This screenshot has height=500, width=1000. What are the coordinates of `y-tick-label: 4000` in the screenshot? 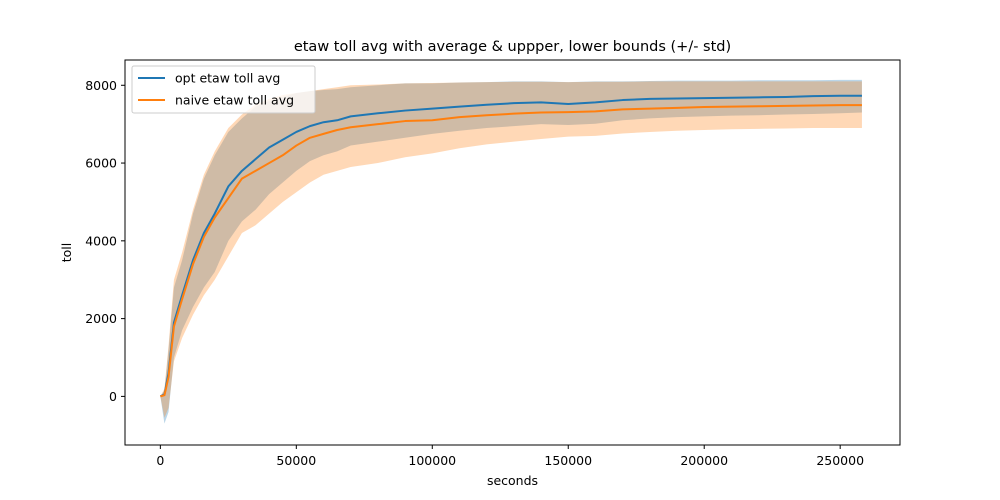 It's located at (101, 240).